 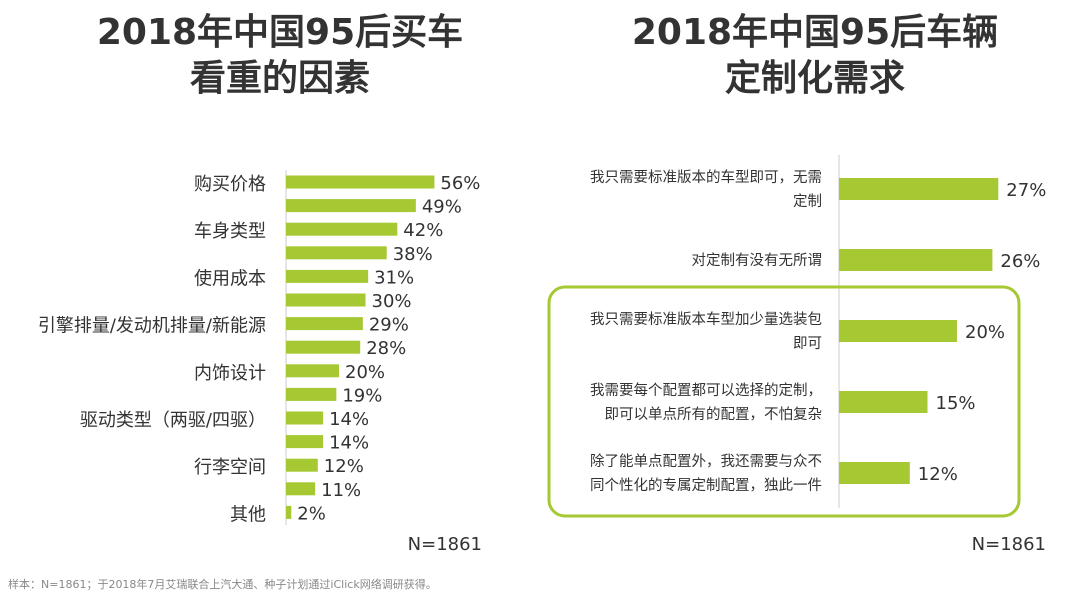 I want to click on left-bar-value-label: 2%, so click(x=311, y=513).